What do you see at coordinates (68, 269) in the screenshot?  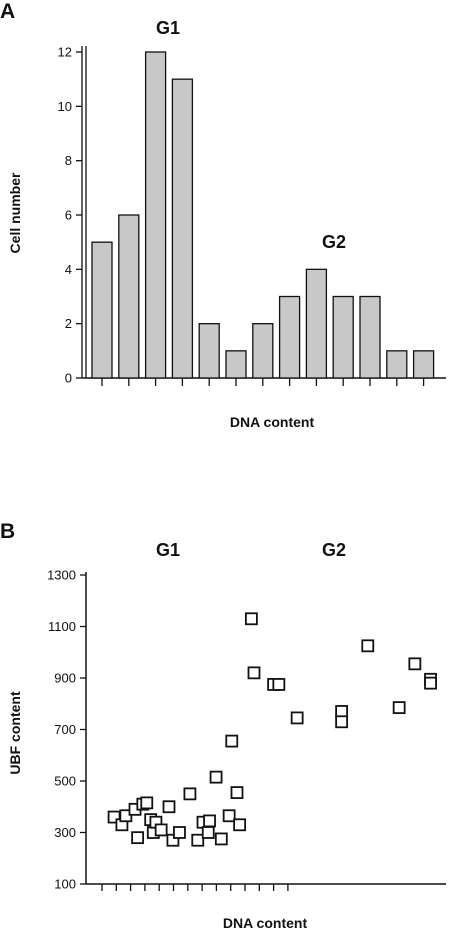 I see `panel-a-y-tick-label: 4` at bounding box center [68, 269].